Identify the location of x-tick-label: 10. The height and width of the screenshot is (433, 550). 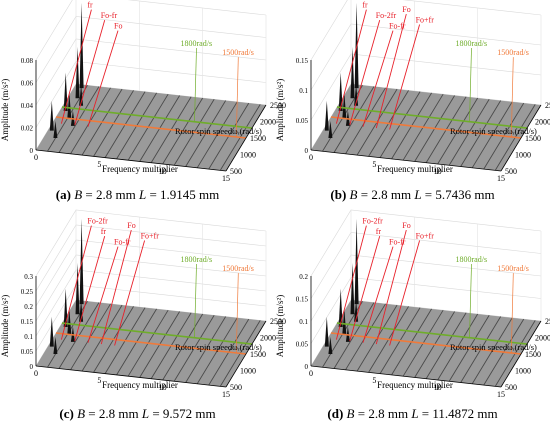
(438, 171).